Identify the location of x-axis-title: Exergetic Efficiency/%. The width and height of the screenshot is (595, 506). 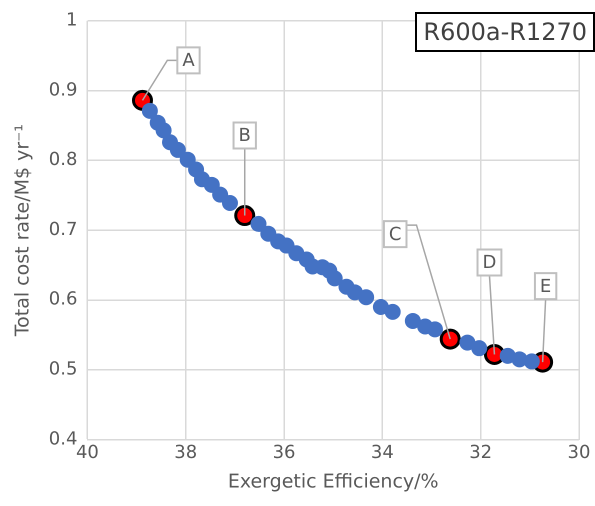
(333, 481).